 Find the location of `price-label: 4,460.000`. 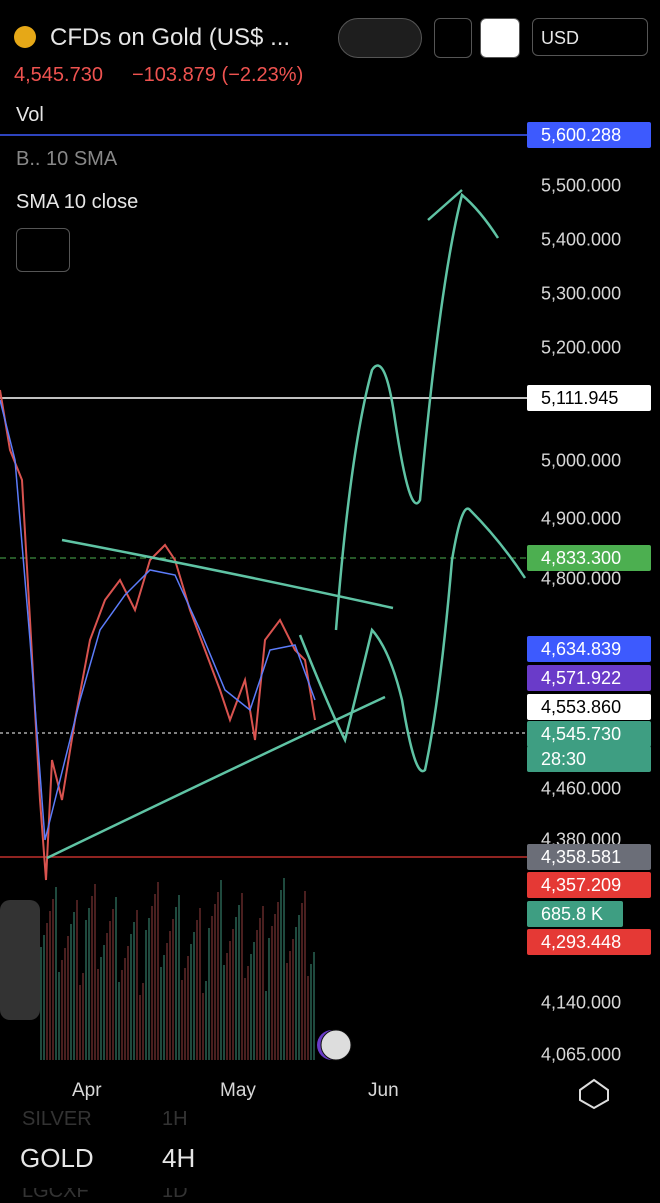

price-label: 4,460.000 is located at coordinates (581, 788).